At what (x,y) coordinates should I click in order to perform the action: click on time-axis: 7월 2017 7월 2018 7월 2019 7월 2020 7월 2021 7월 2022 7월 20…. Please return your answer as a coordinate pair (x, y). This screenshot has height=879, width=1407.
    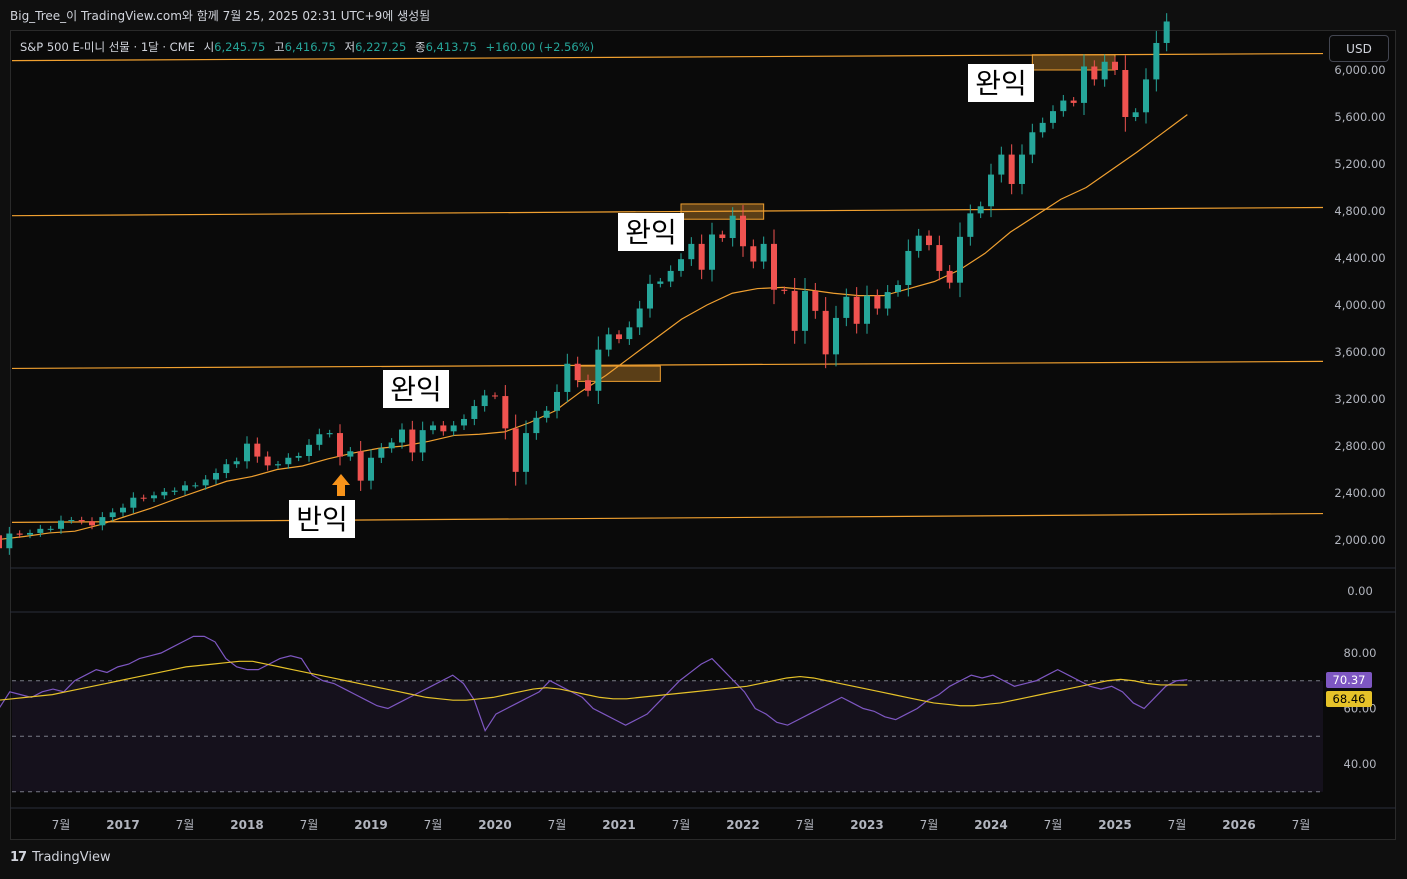
    Looking at the image, I should click on (681, 825).